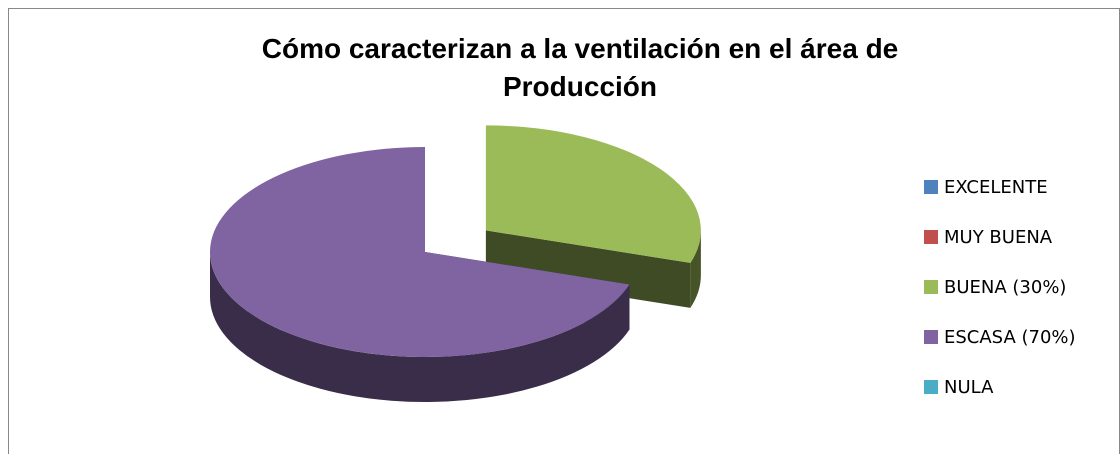 The width and height of the screenshot is (1120, 454). I want to click on legend-label: MUY BUENA, so click(998, 237).